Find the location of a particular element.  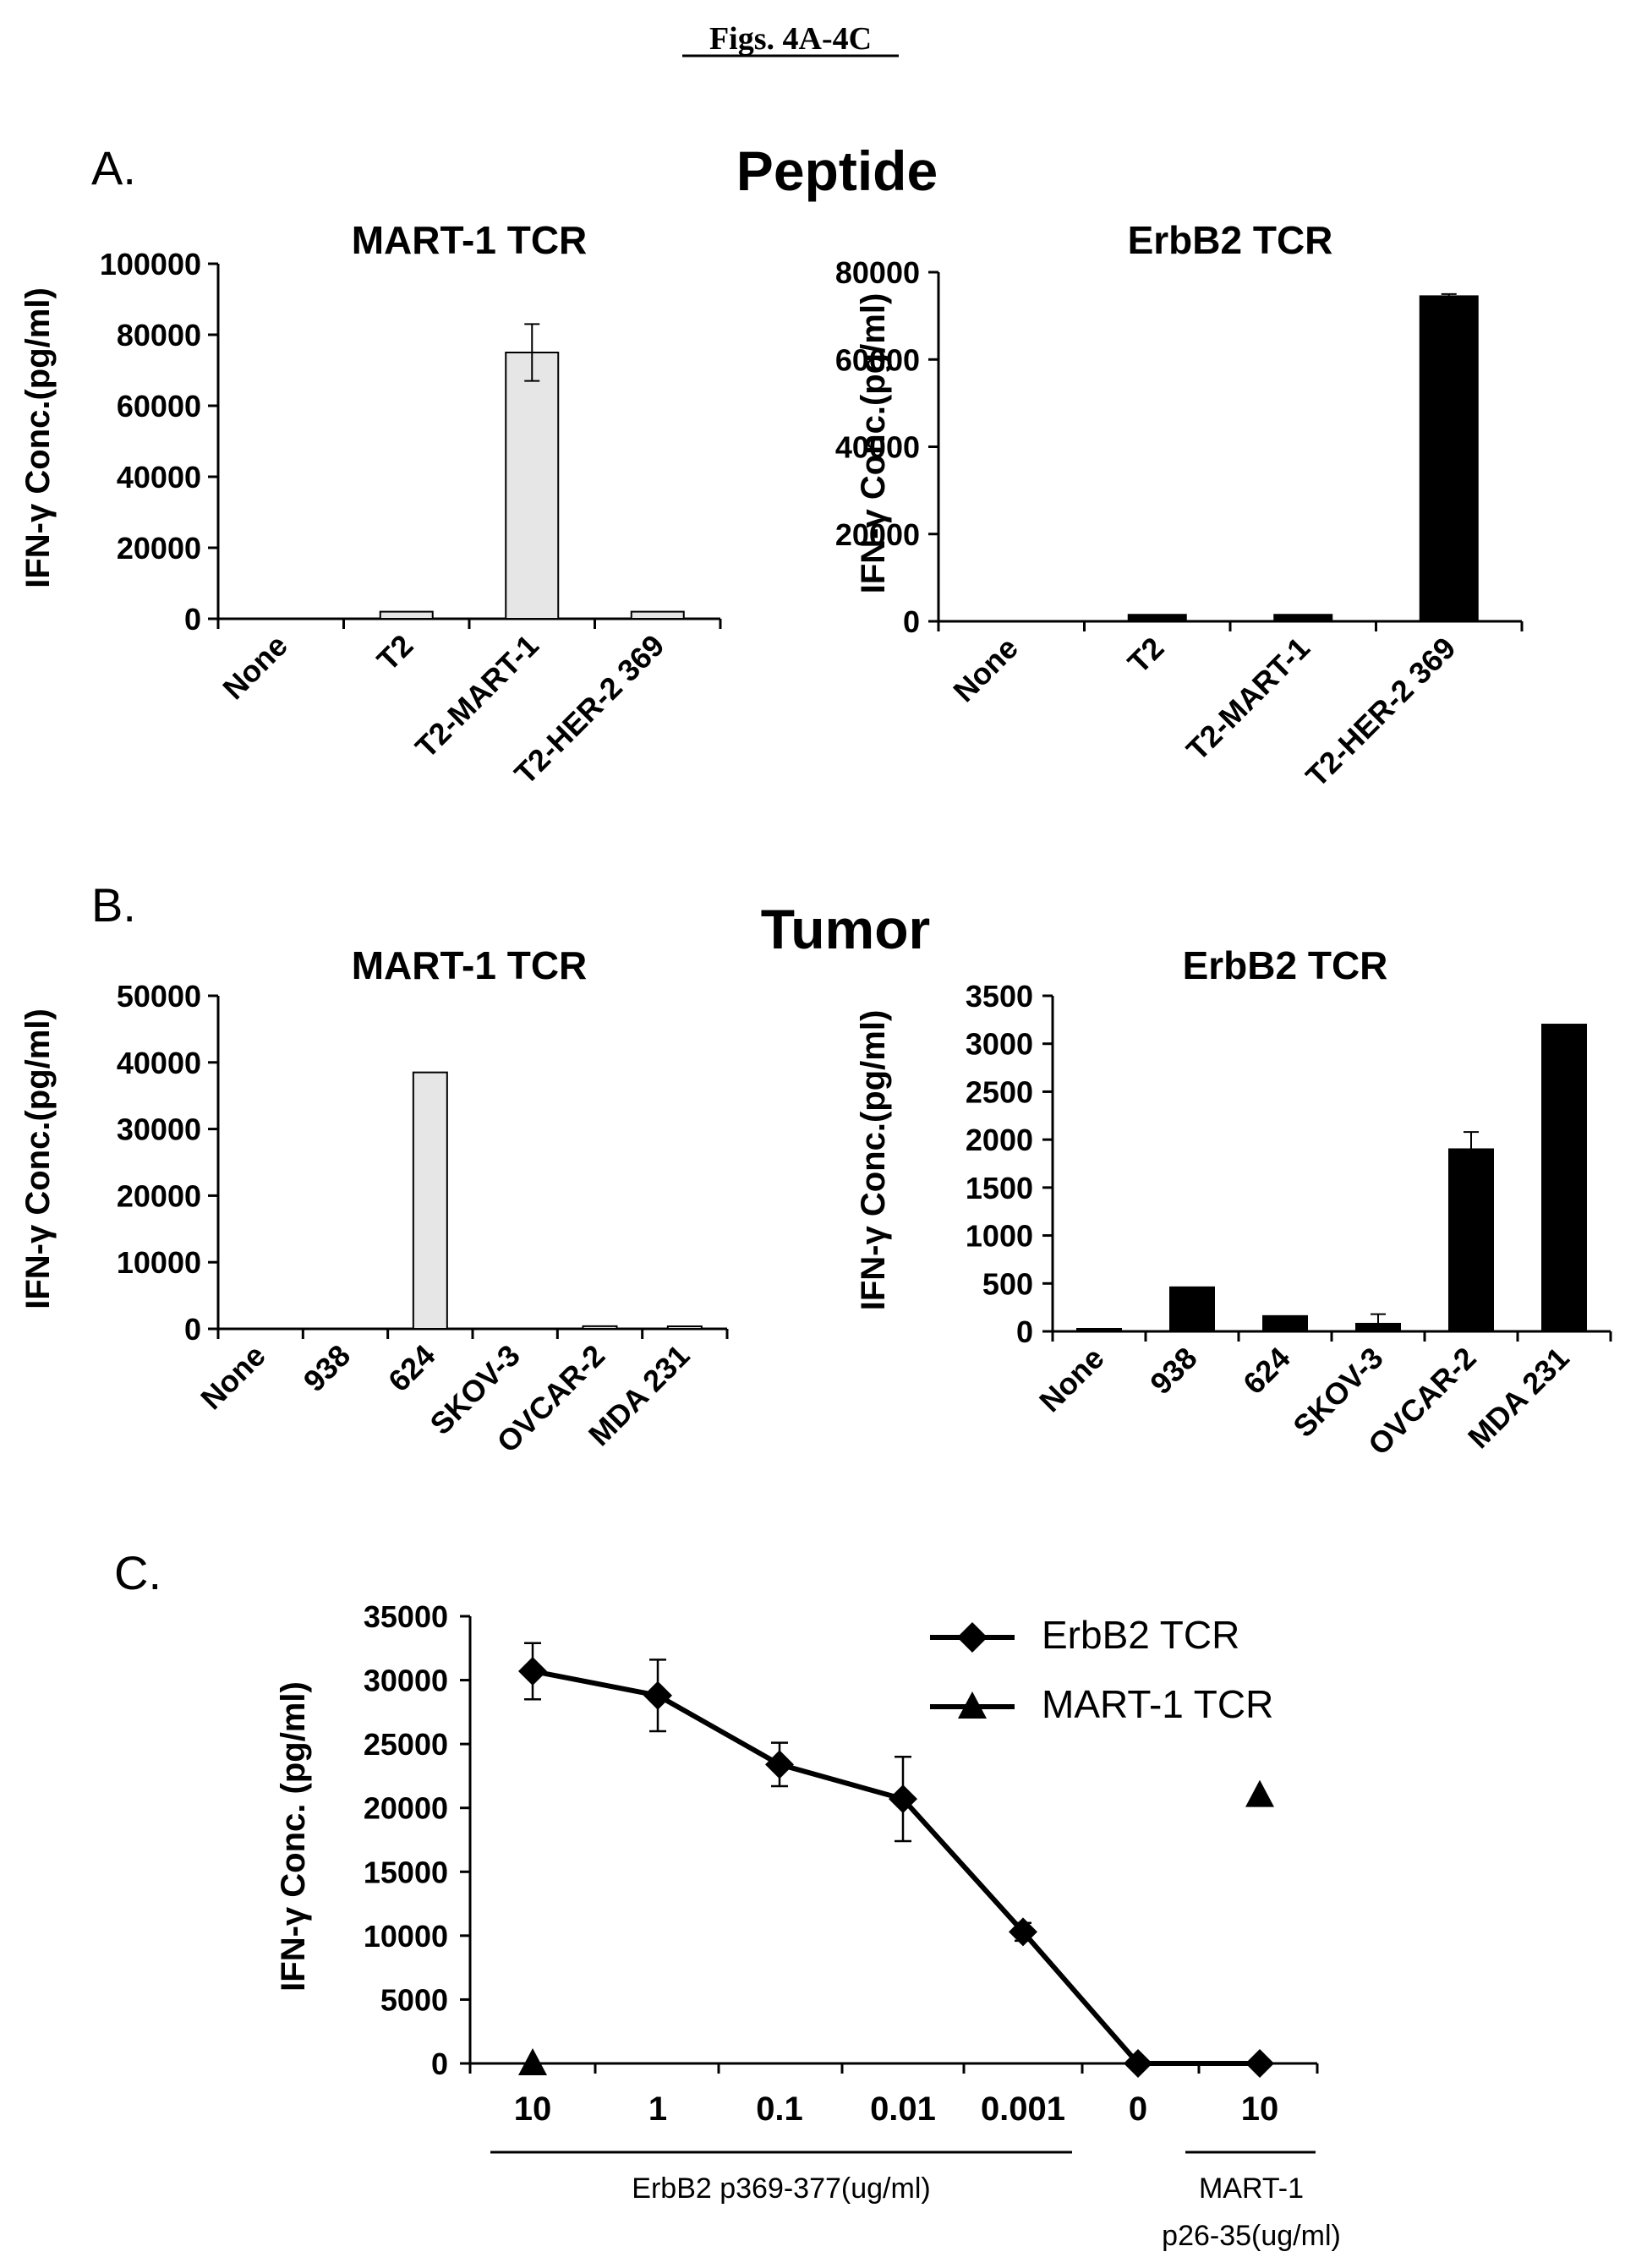

data-point-triangle is located at coordinates (532, 2061).